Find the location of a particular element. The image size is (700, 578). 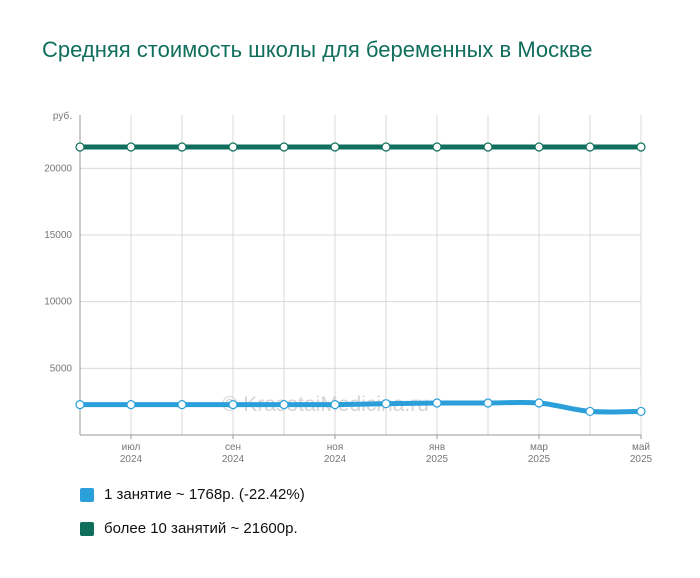

x-tick-month: янв is located at coordinates (437, 447).